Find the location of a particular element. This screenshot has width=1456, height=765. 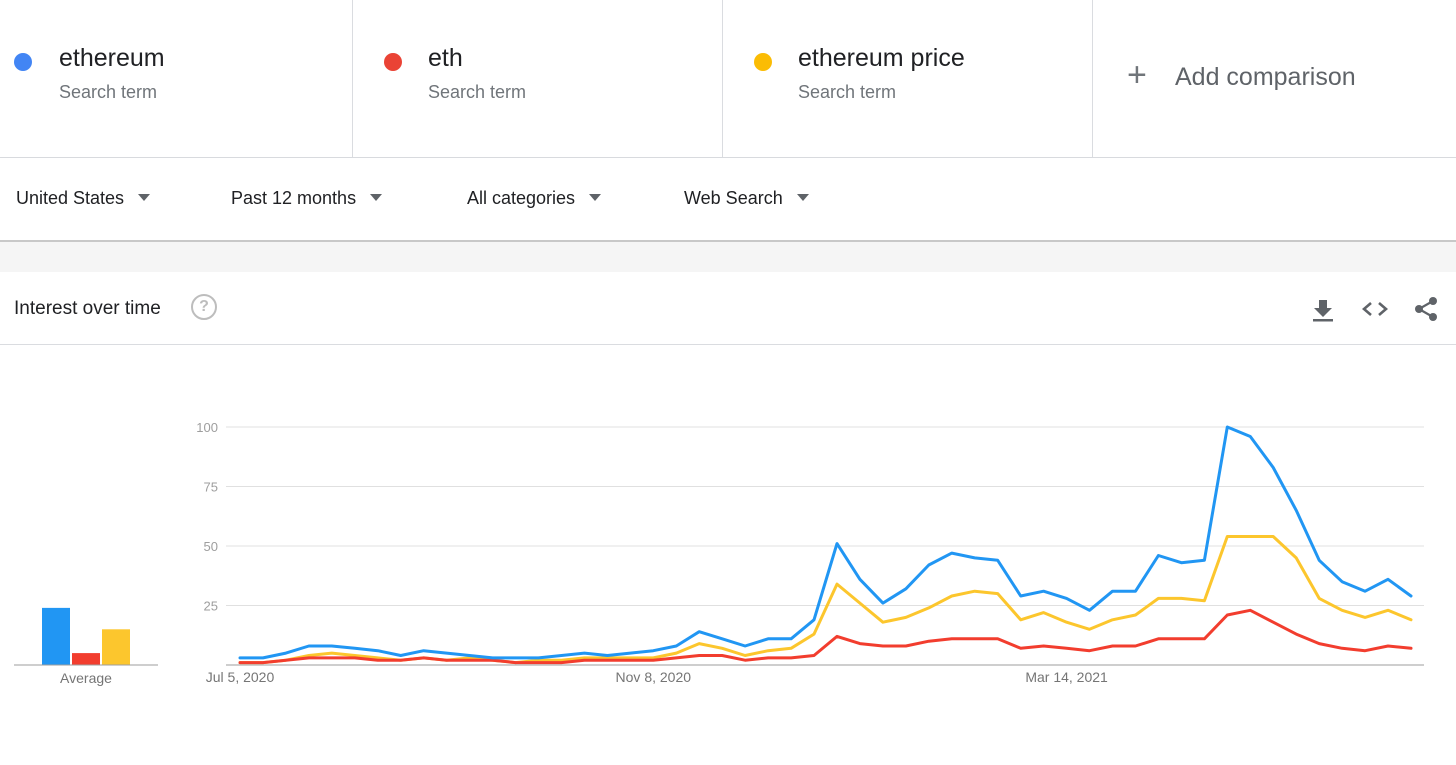

search-type-dropdown: Web Search is located at coordinates (746, 198).